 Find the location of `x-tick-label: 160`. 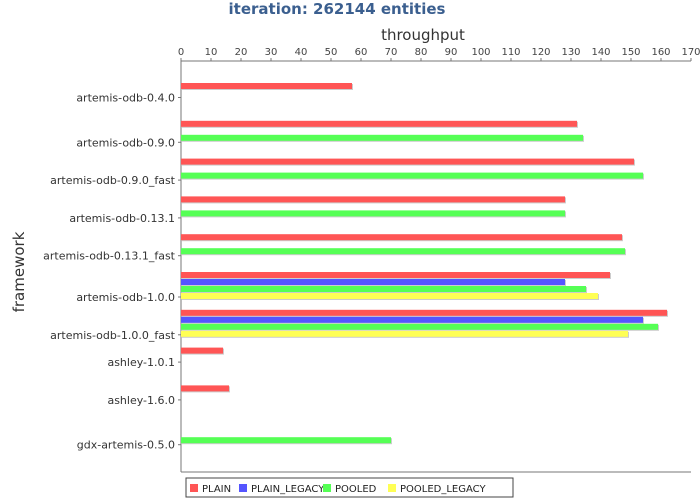

x-tick-label: 160 is located at coordinates (660, 52).